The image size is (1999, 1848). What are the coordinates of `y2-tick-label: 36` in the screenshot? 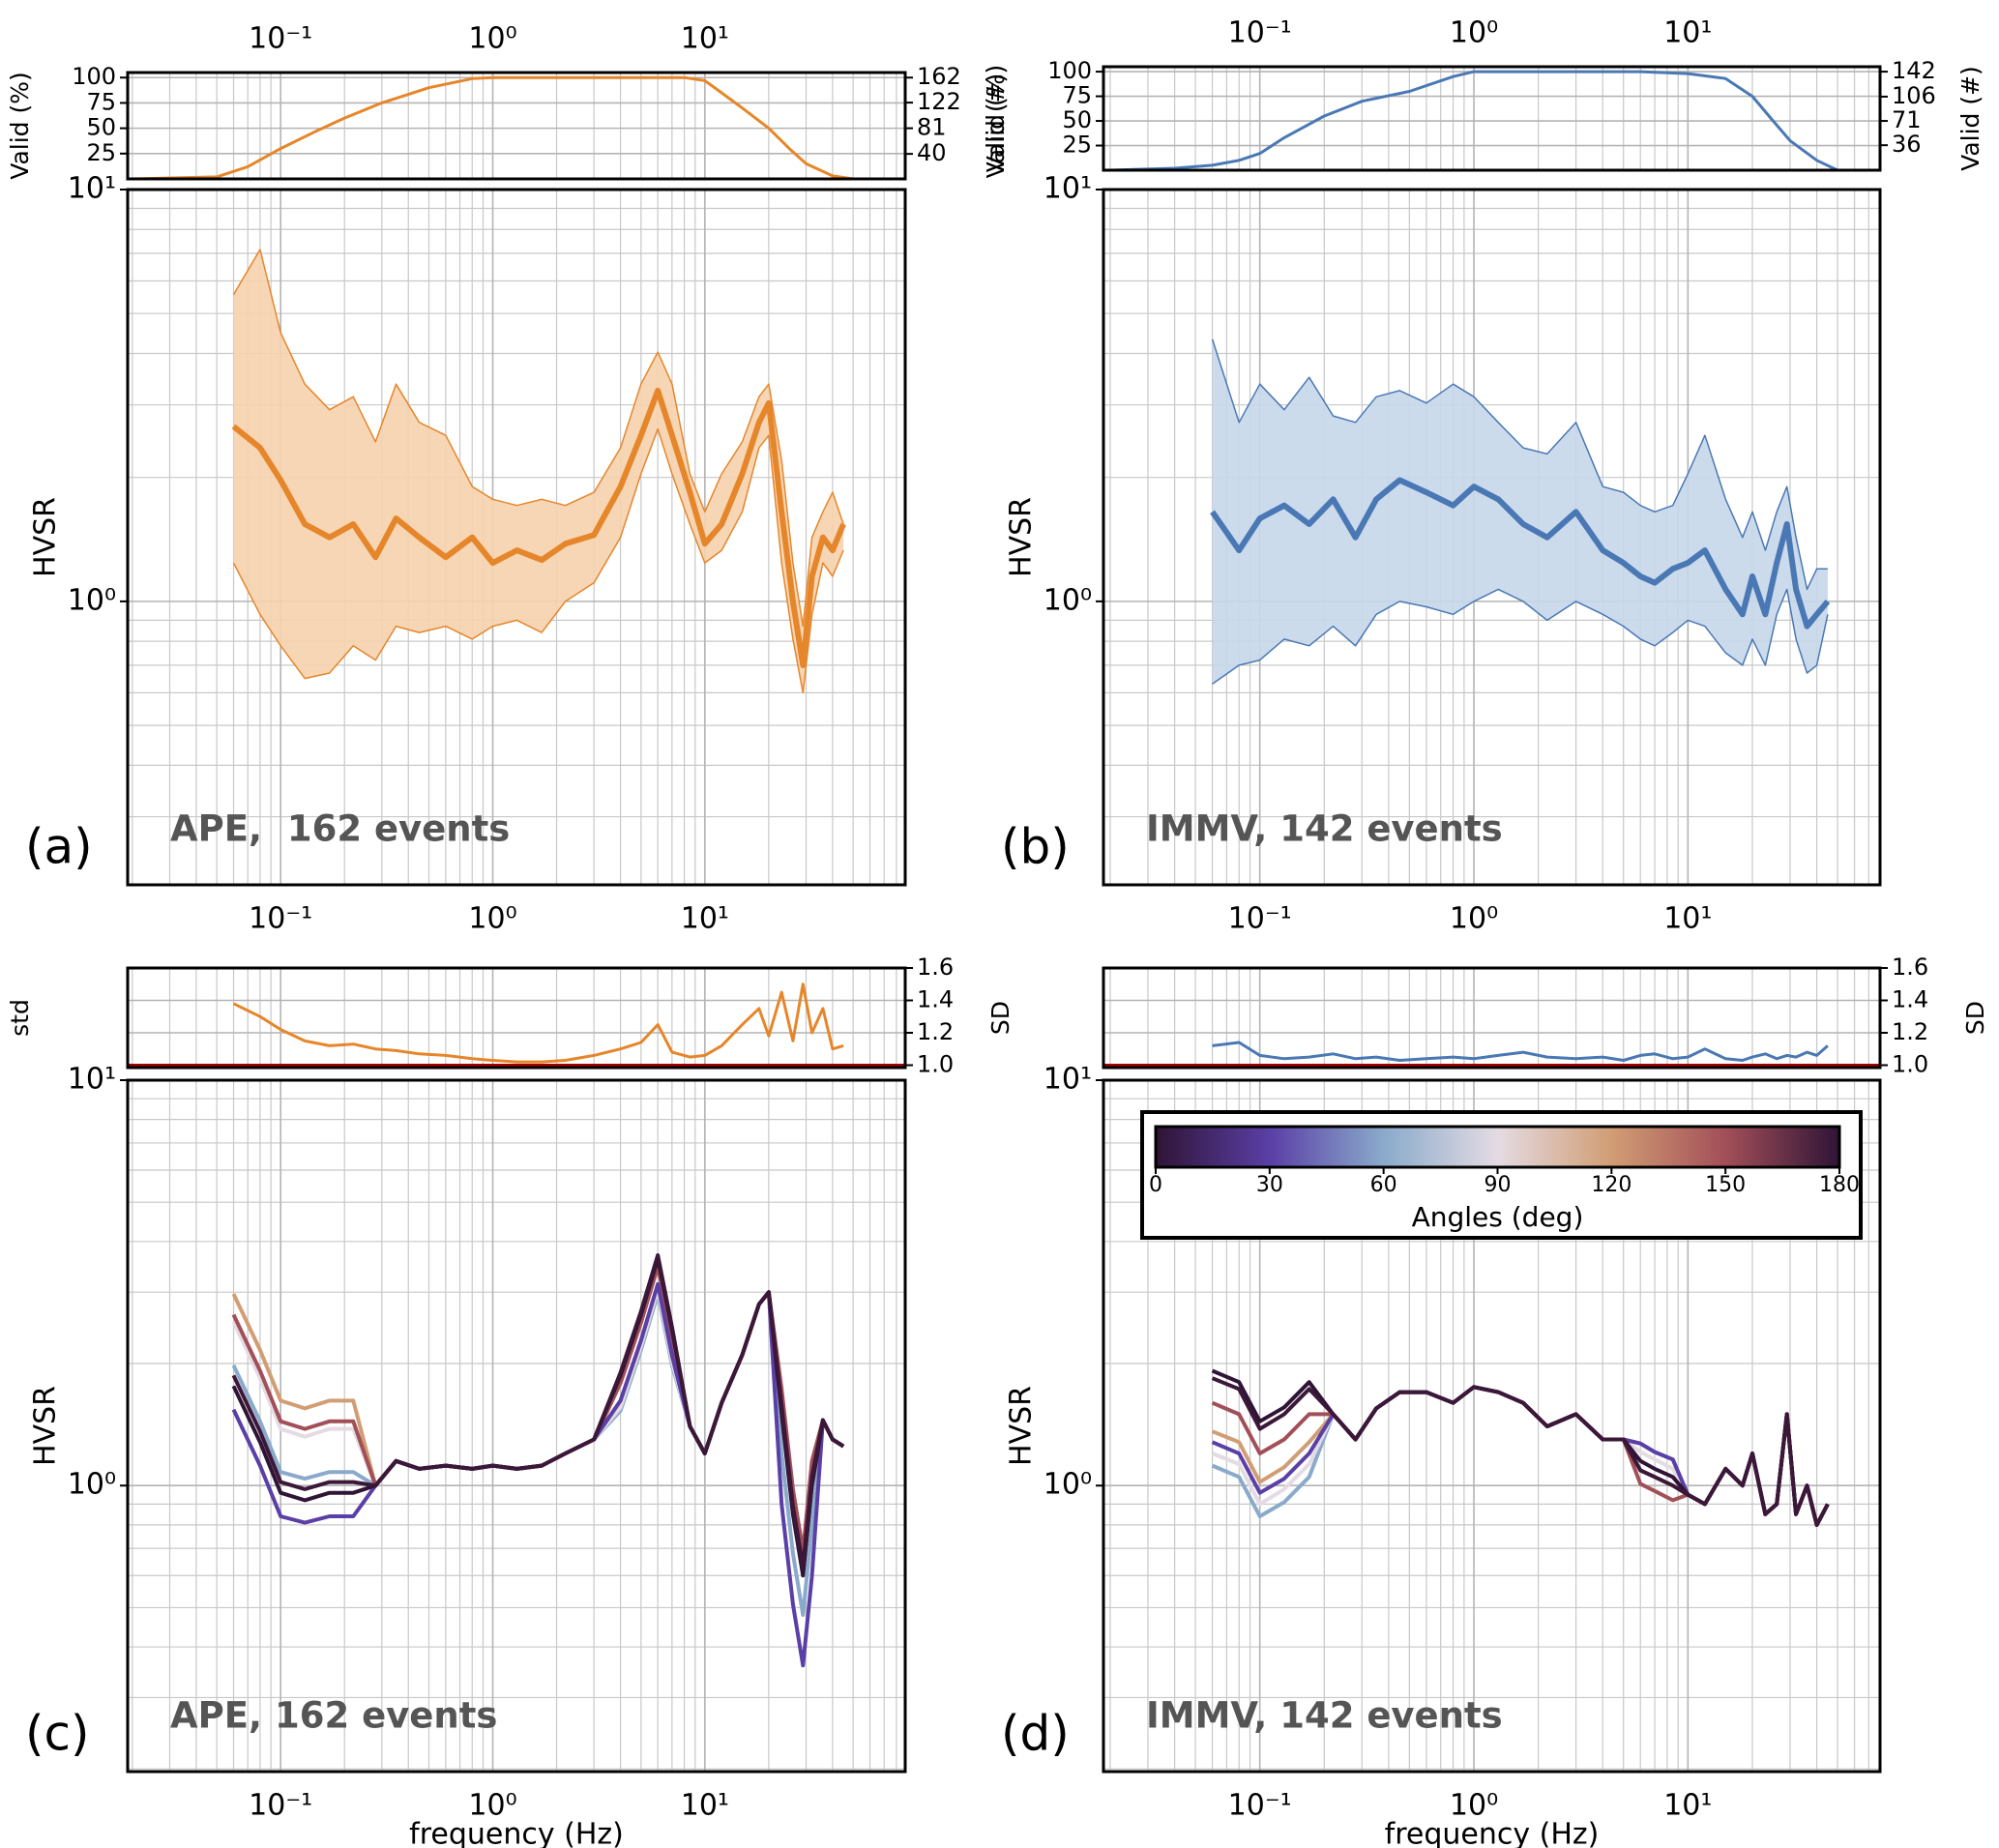 It's located at (1907, 144).